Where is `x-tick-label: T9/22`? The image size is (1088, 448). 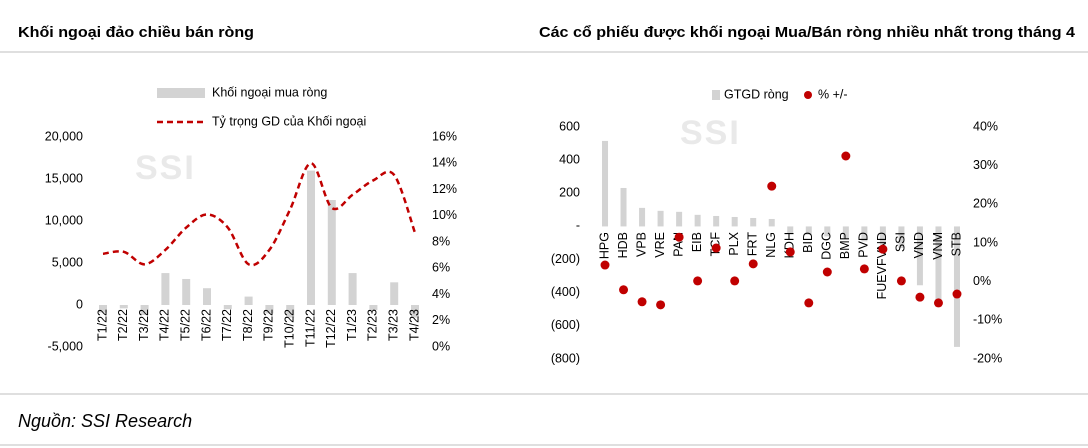
x-tick-label: T9/22 is located at coordinates (269, 325).